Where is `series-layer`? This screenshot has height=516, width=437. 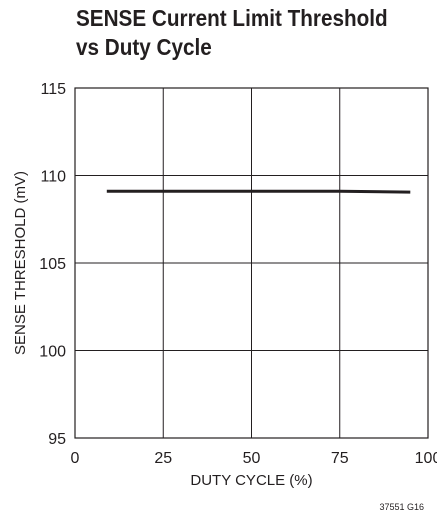
series-layer is located at coordinates (258, 191).